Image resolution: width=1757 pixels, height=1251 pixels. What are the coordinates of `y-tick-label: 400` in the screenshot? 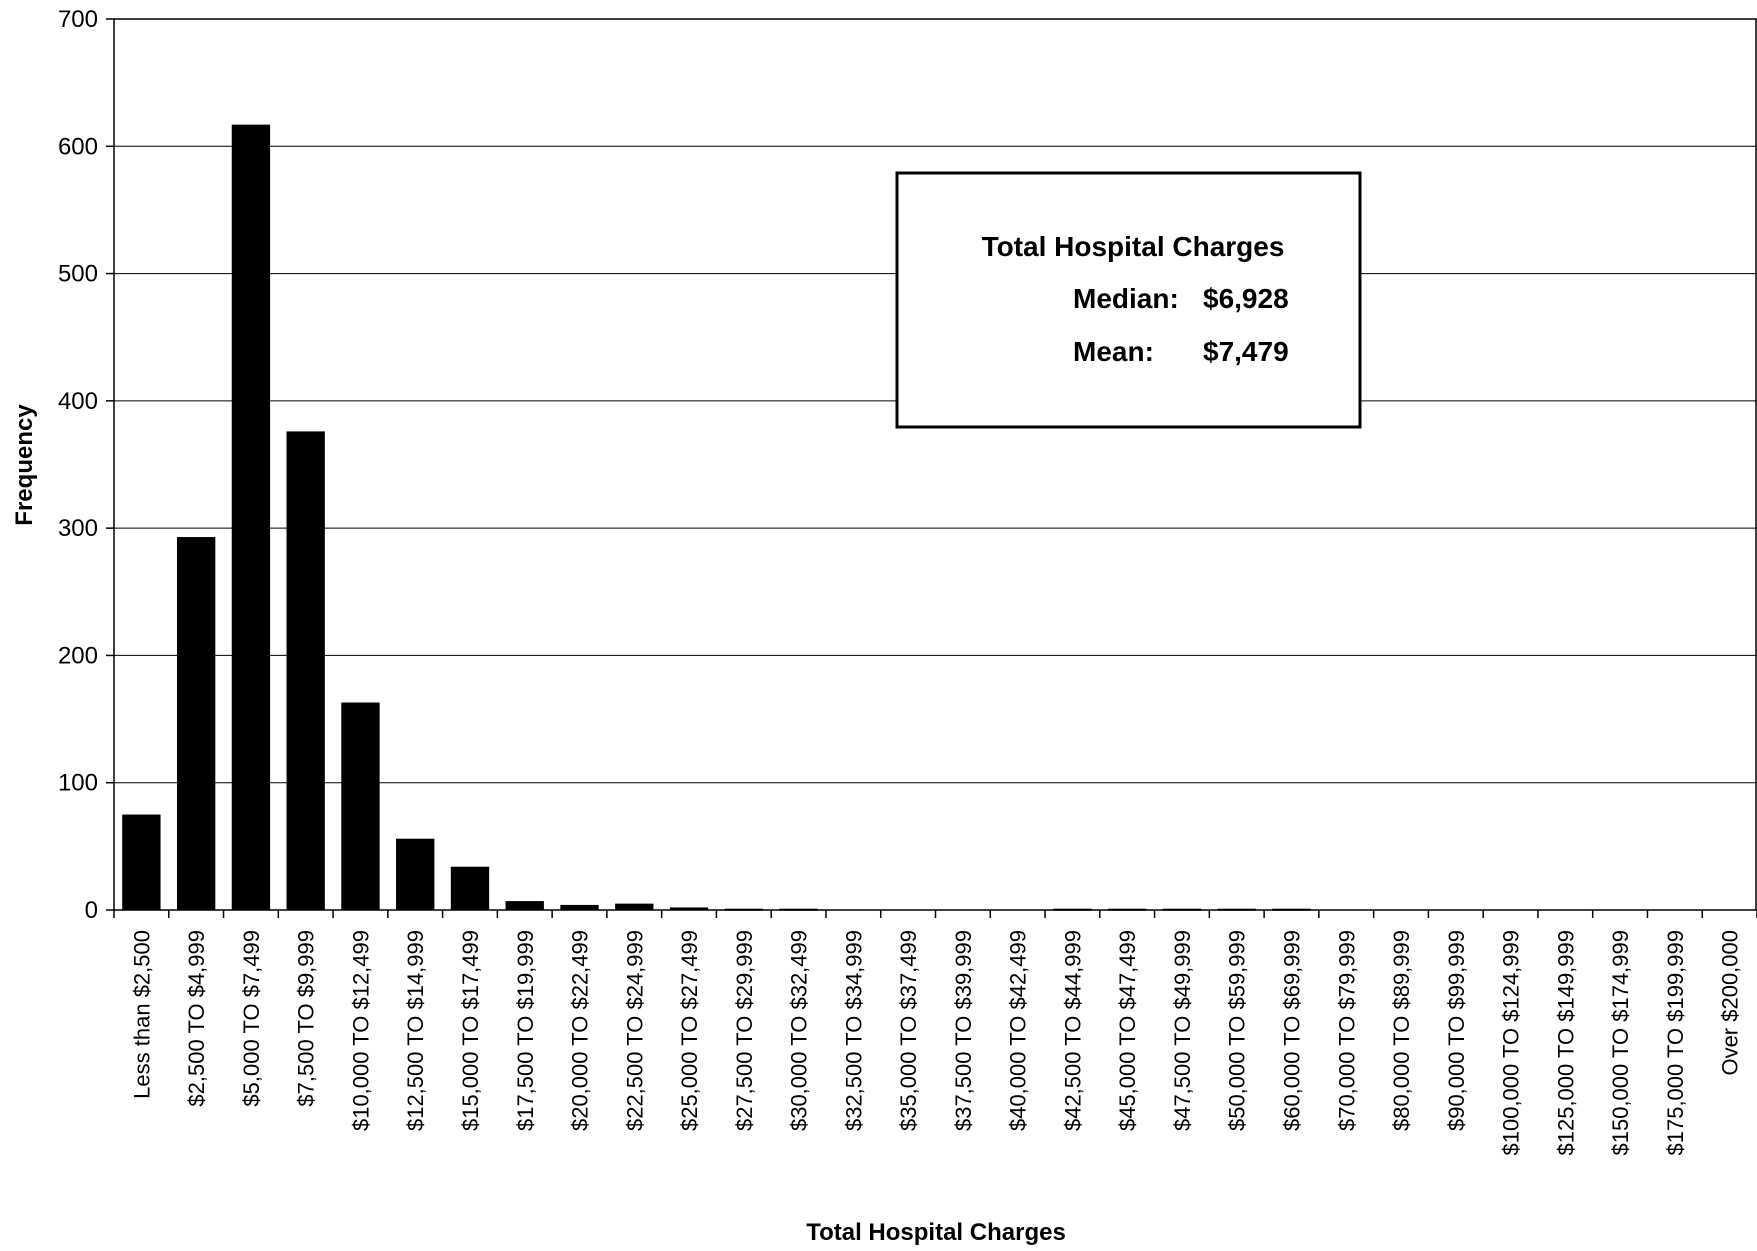 It's located at (78, 401).